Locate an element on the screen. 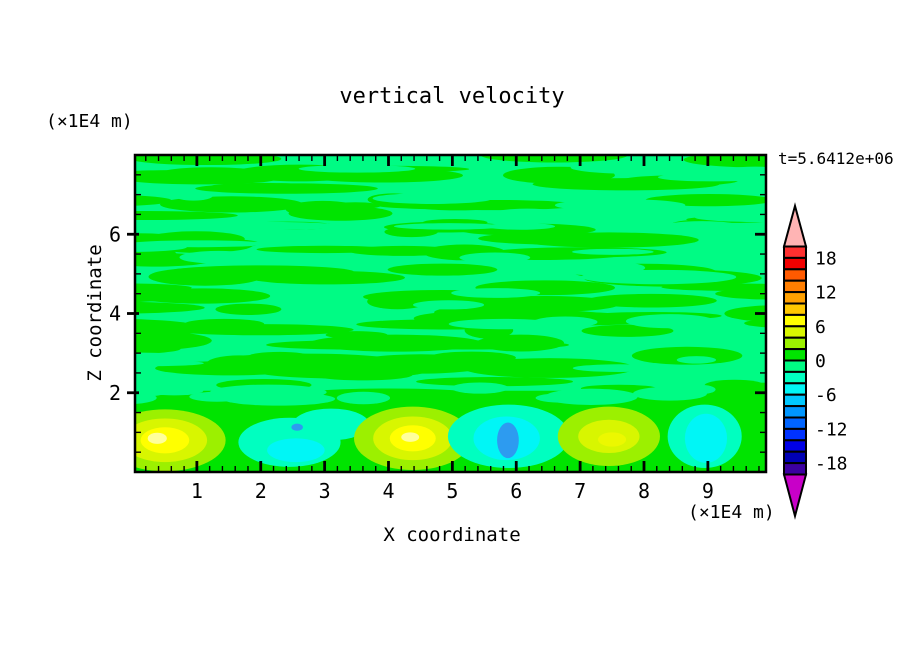 The height and width of the screenshot is (654, 904). z-axis-title-text: Z coordinate is located at coordinates (95, 313).